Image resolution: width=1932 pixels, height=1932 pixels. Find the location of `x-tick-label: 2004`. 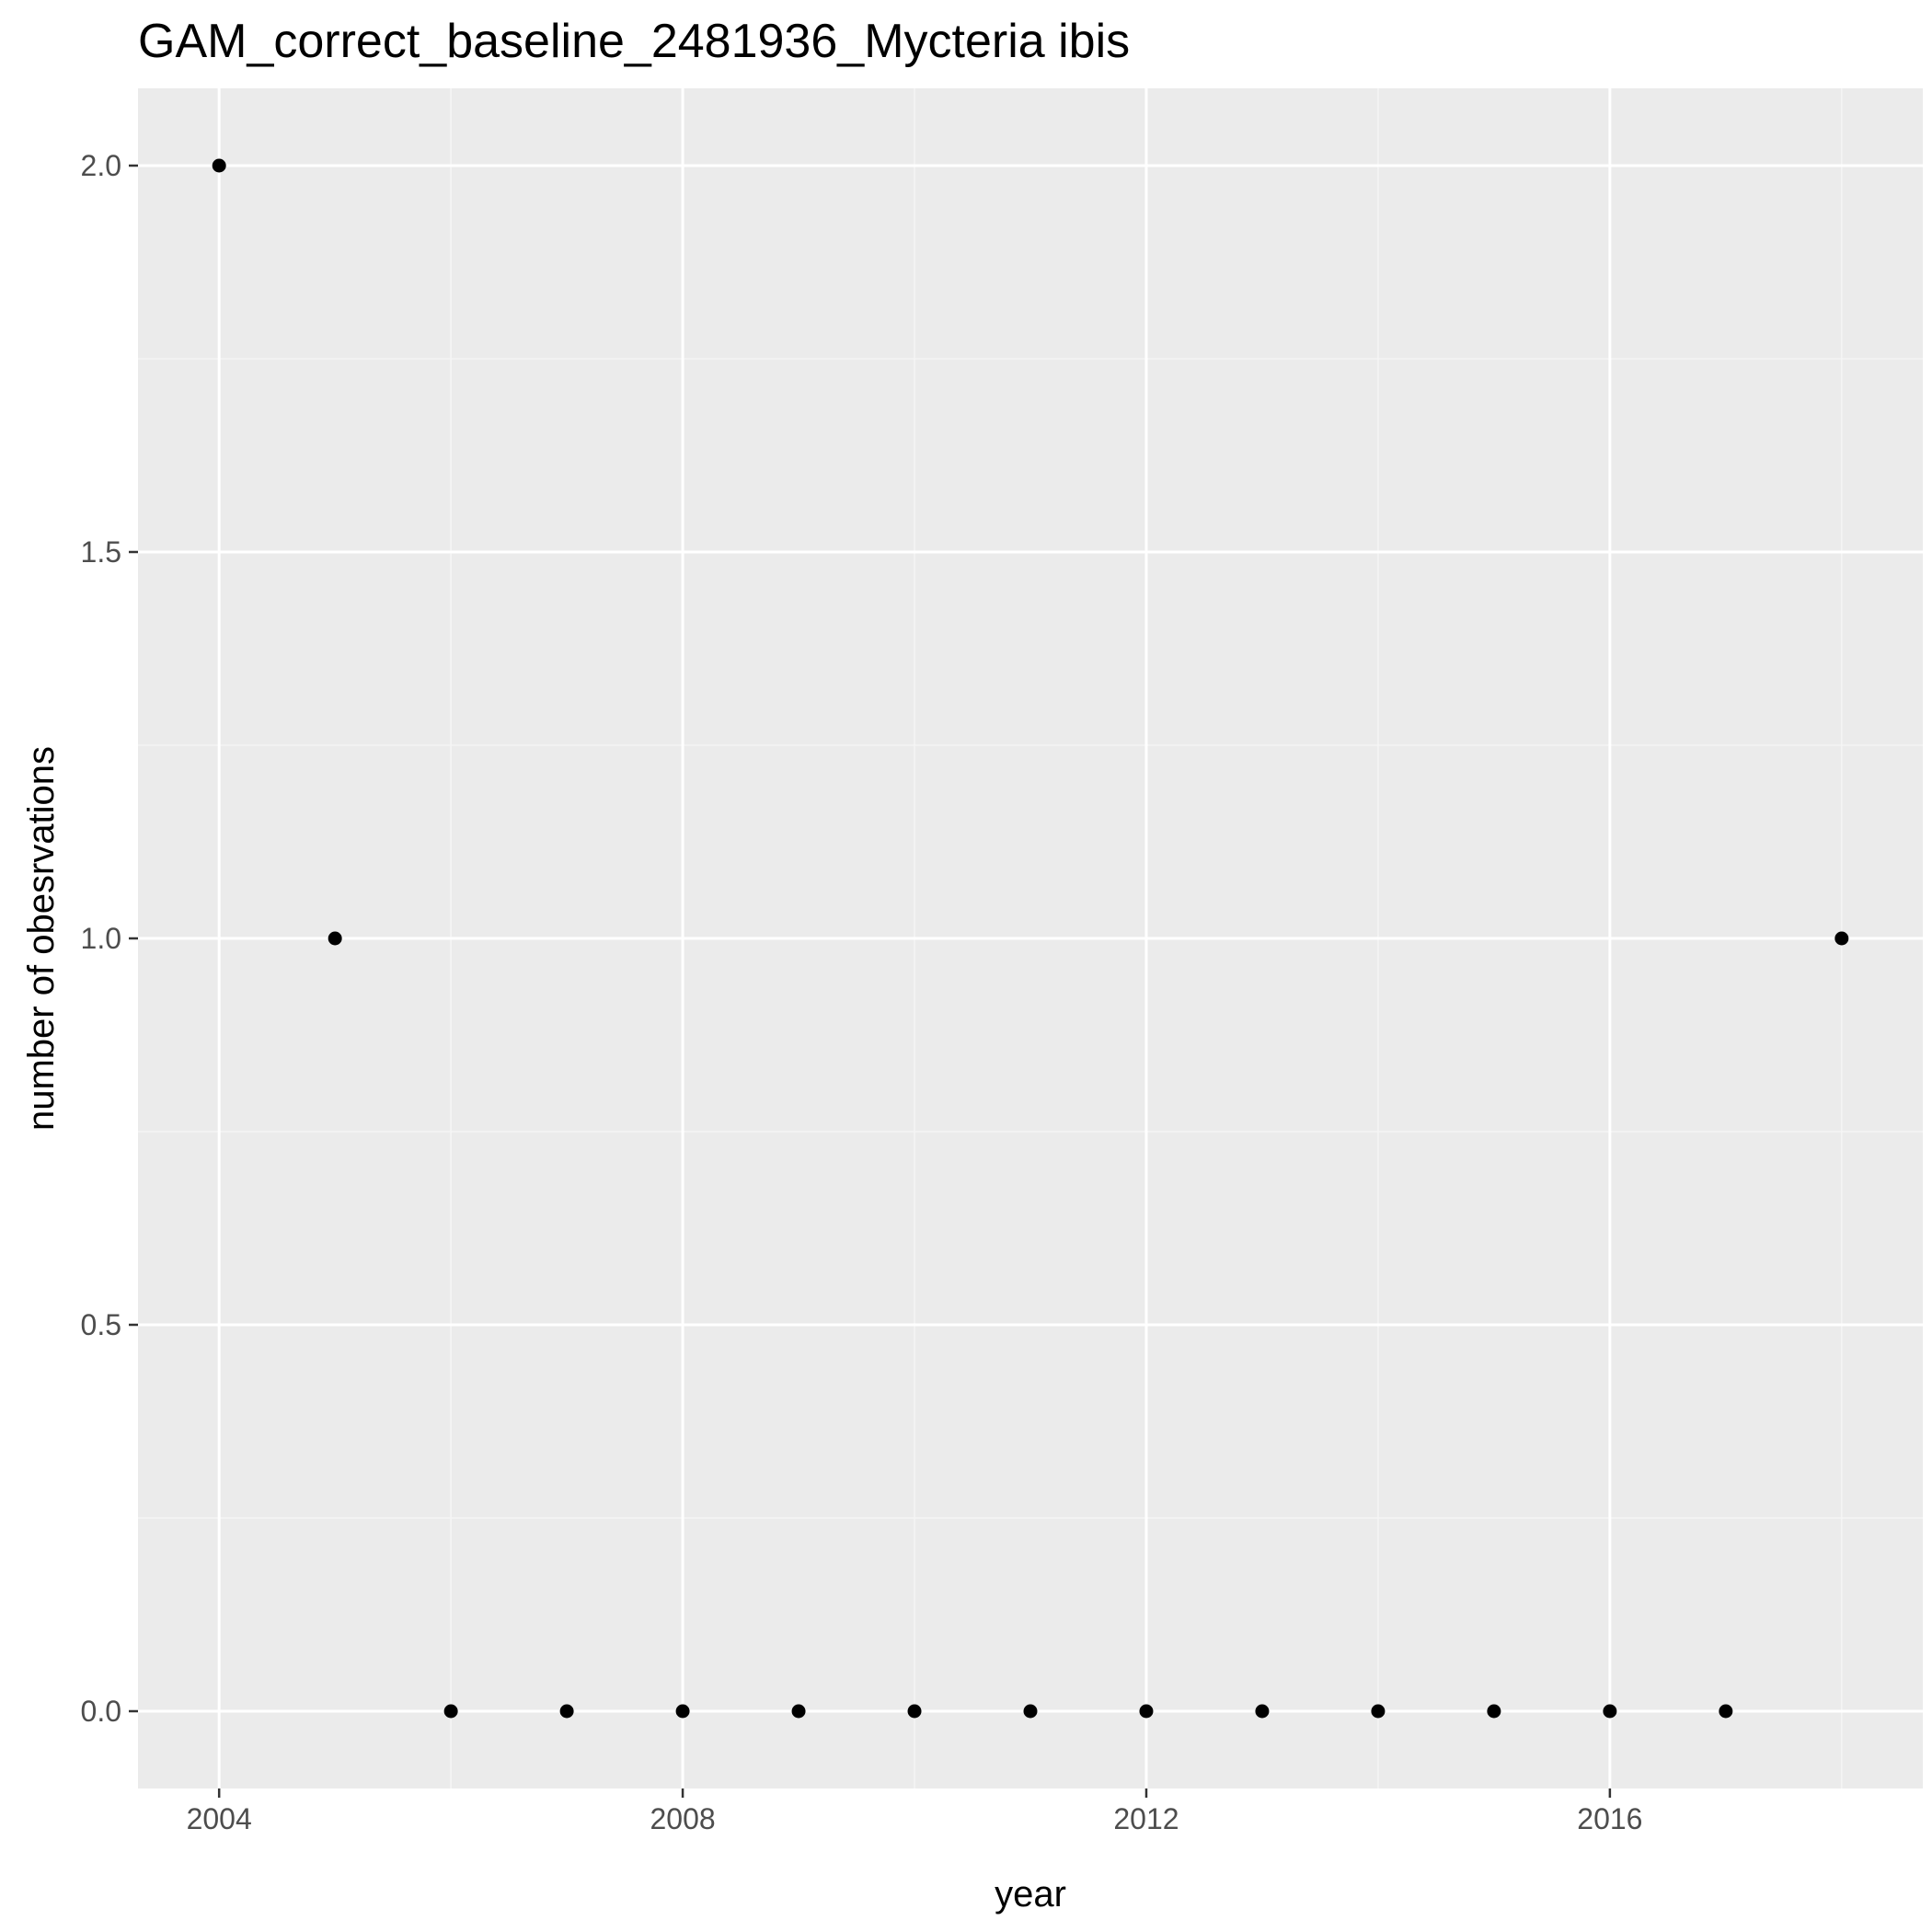

x-tick-label: 2004 is located at coordinates (219, 1818).